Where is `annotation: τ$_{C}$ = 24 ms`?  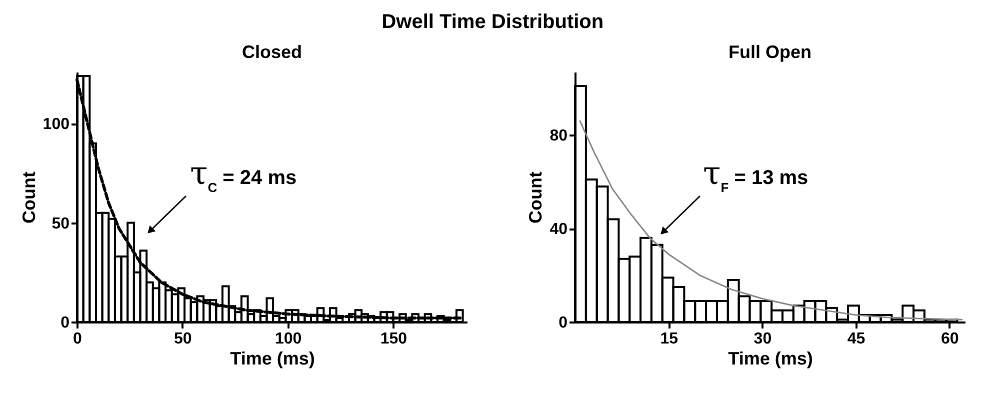 annotation: τ$_{C}$ = 24 ms is located at coordinates (243, 174).